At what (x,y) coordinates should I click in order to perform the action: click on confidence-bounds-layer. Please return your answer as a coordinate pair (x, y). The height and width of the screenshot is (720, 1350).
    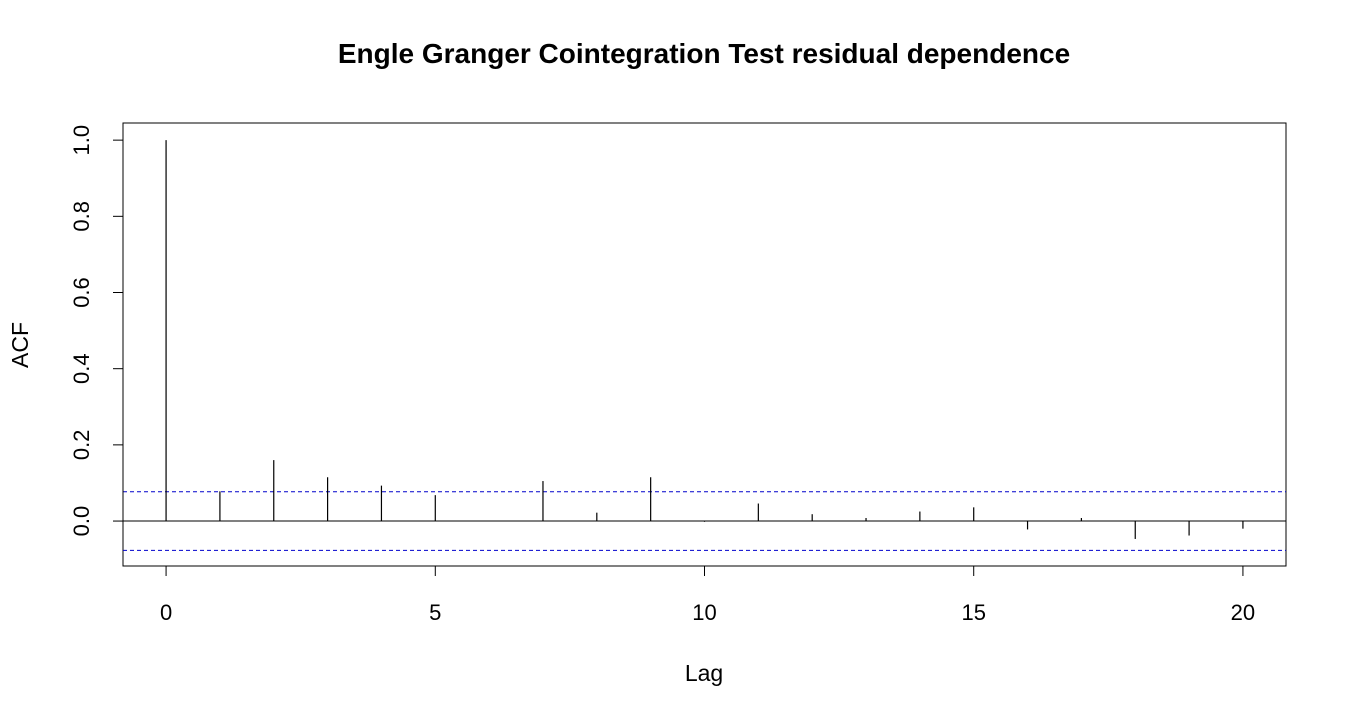
    Looking at the image, I should click on (704, 521).